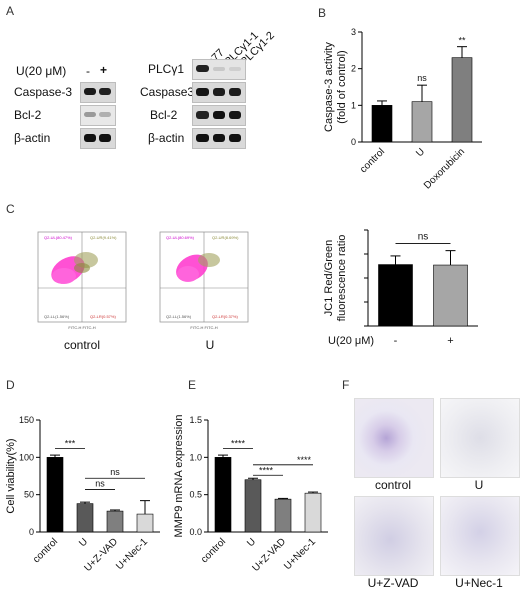  What do you see at coordinates (10, 209) in the screenshot?
I see `panel-label-c: C` at bounding box center [10, 209].